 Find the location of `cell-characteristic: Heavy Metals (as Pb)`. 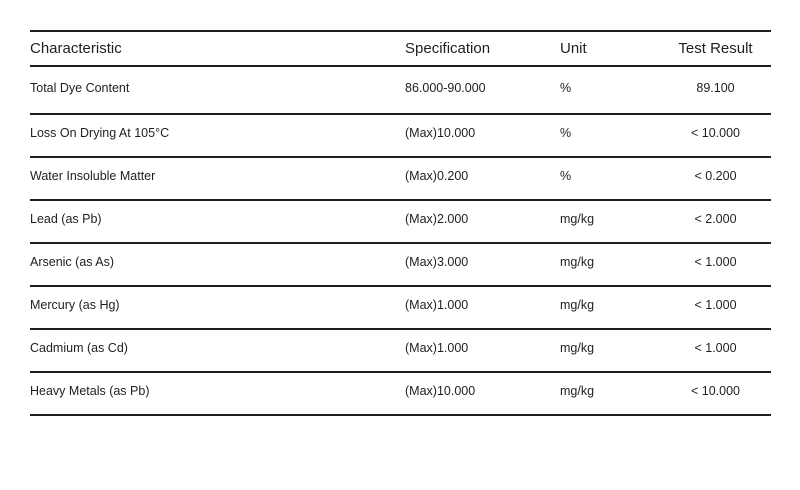

cell-characteristic: Heavy Metals (as Pb) is located at coordinates (217, 394).